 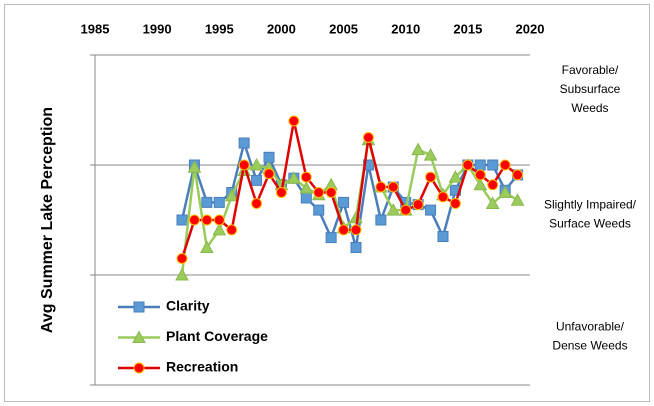 What do you see at coordinates (590, 205) in the screenshot?
I see `region-label: Slightly Impaired/` at bounding box center [590, 205].